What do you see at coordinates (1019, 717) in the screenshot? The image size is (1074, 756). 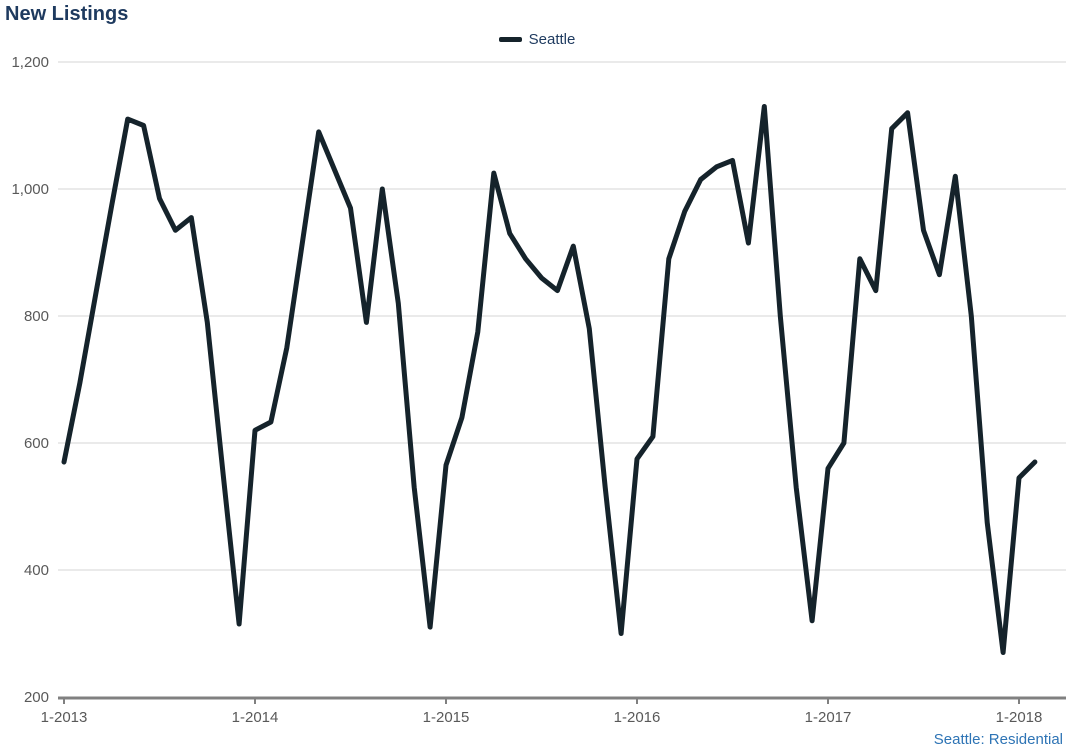 I see `x-axis-tick-label: 1-2018` at bounding box center [1019, 717].